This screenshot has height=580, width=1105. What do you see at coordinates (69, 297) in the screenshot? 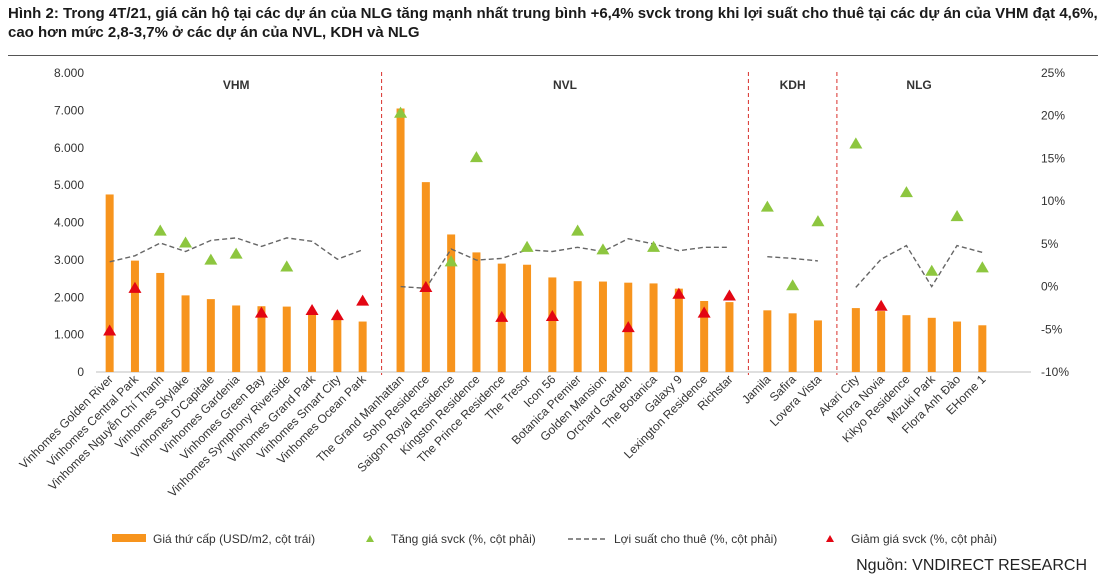
I see `left-axis-tick-label: 2.000` at bounding box center [69, 297].